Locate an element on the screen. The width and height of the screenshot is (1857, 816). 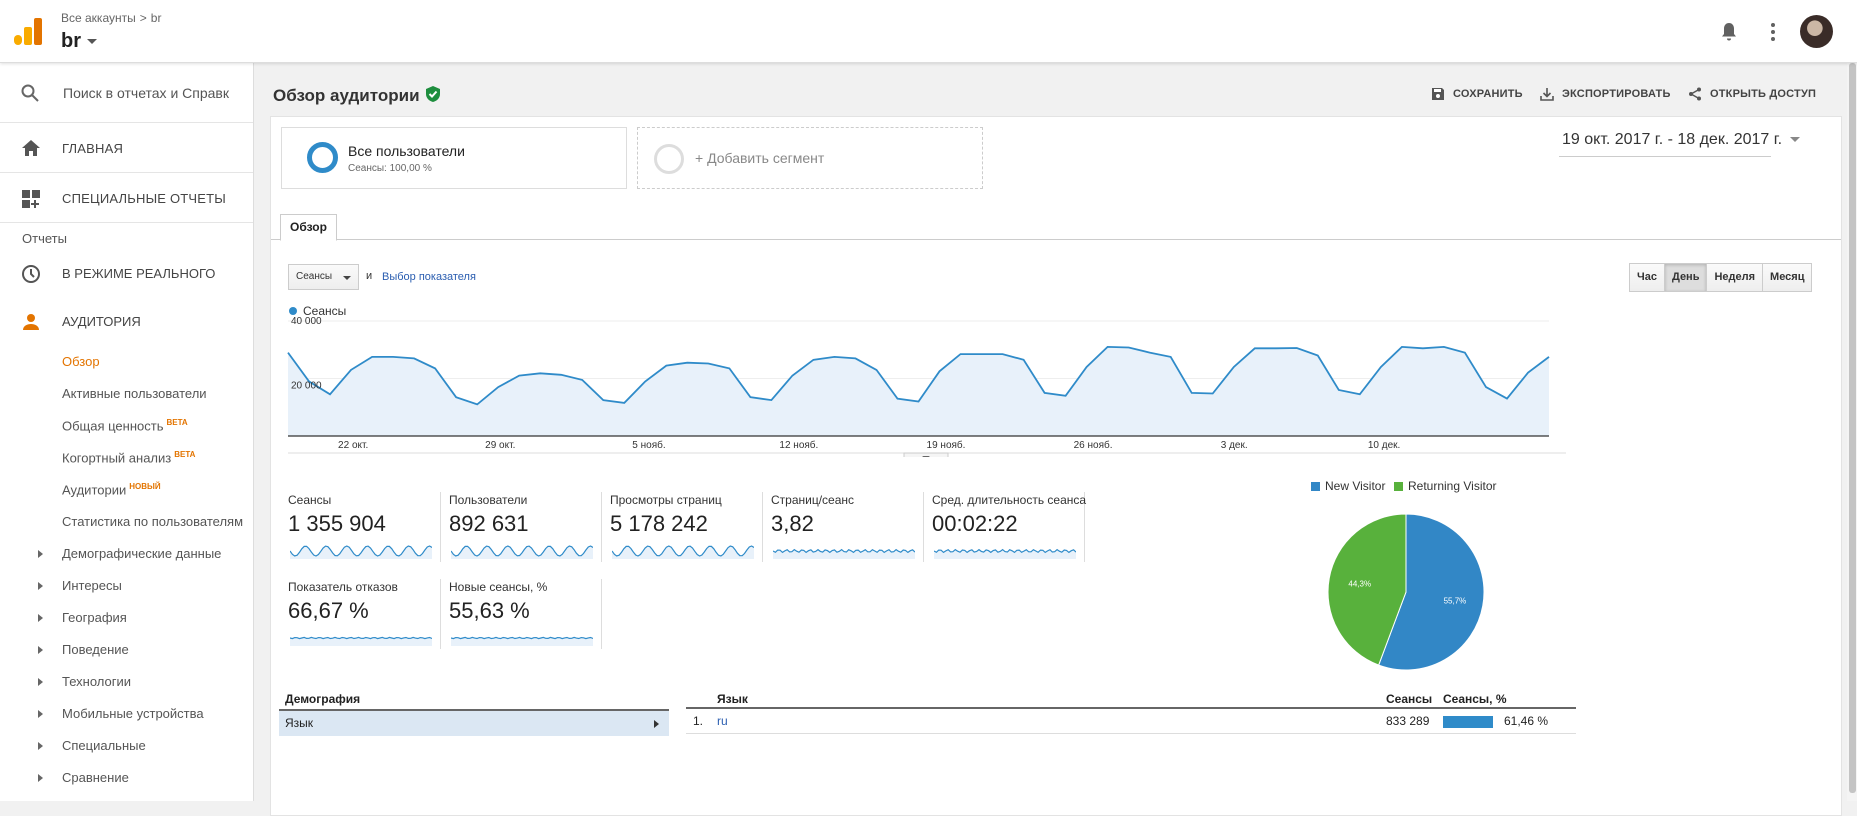
sidebar-item-label: В РЕЖИМЕ РЕАЛЬНОГО is located at coordinates (139, 273).